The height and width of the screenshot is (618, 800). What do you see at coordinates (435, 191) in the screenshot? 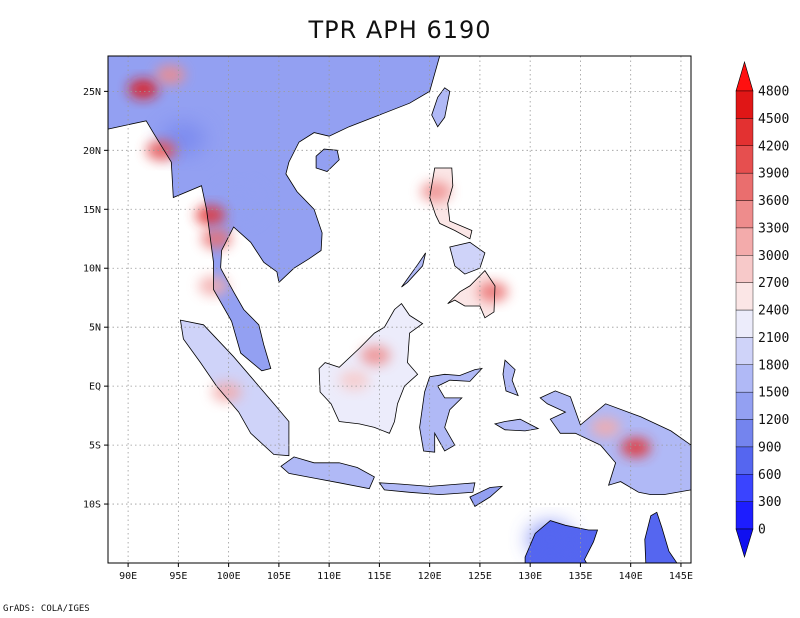
I see `hotspot-western-luzon` at bounding box center [435, 191].